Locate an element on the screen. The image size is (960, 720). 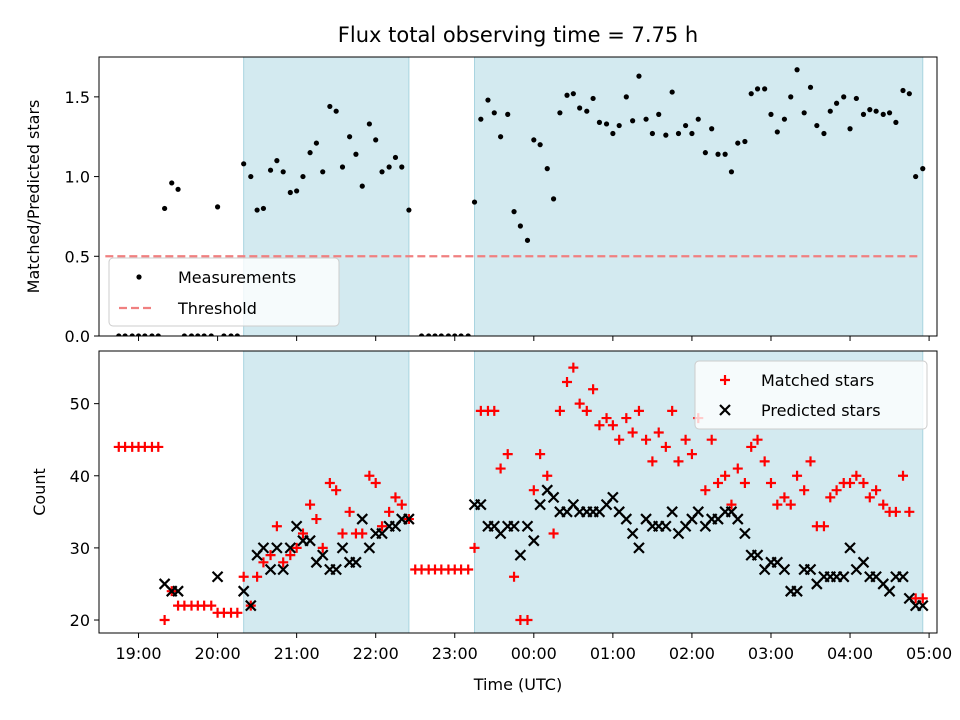
legend-box is located at coordinates (811, 395).